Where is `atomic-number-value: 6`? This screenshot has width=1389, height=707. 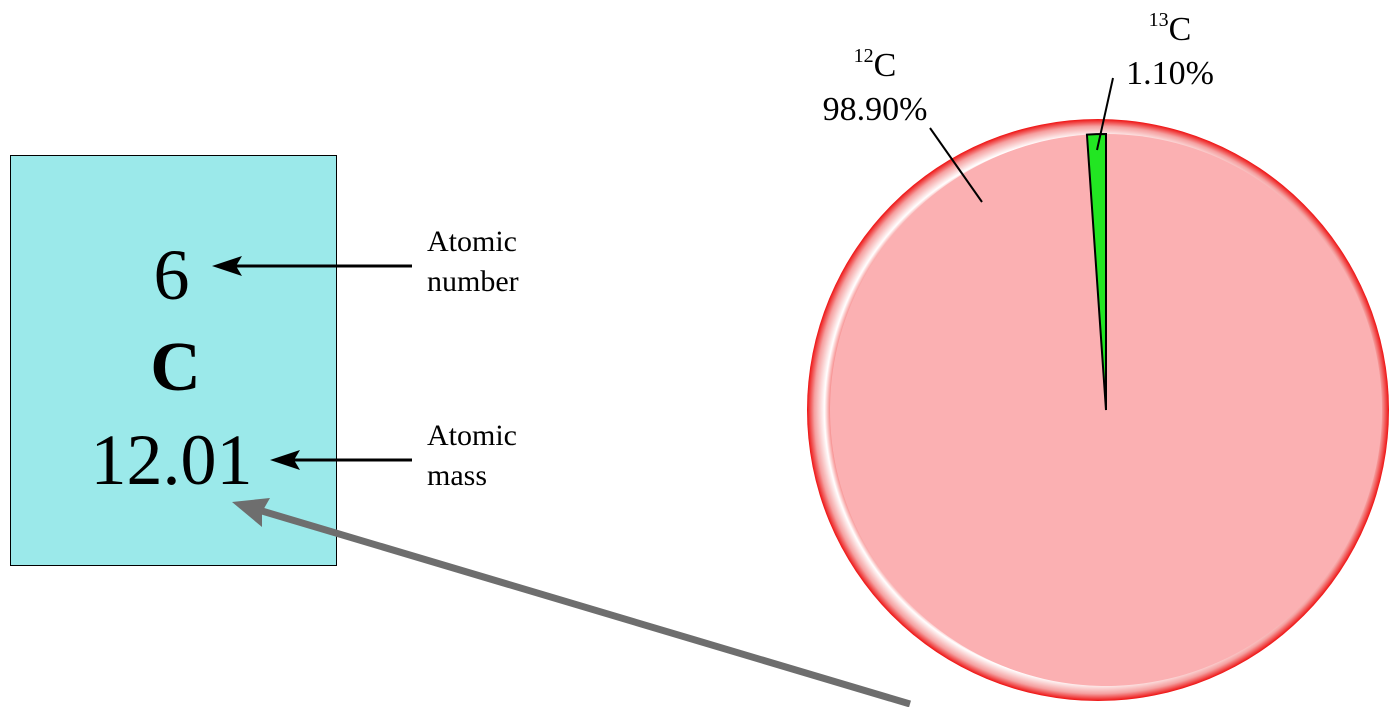 atomic-number-value: 6 is located at coordinates (171, 275).